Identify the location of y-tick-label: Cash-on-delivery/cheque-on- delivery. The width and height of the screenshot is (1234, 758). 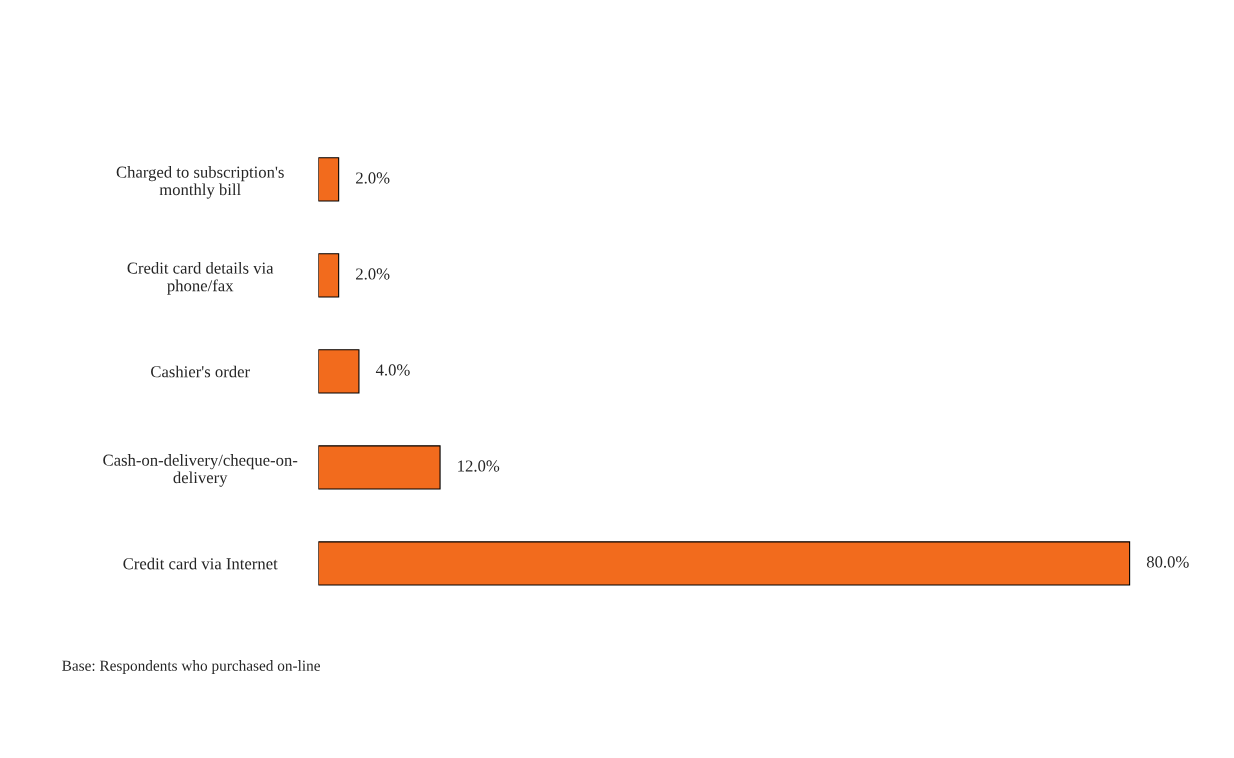
(200, 470).